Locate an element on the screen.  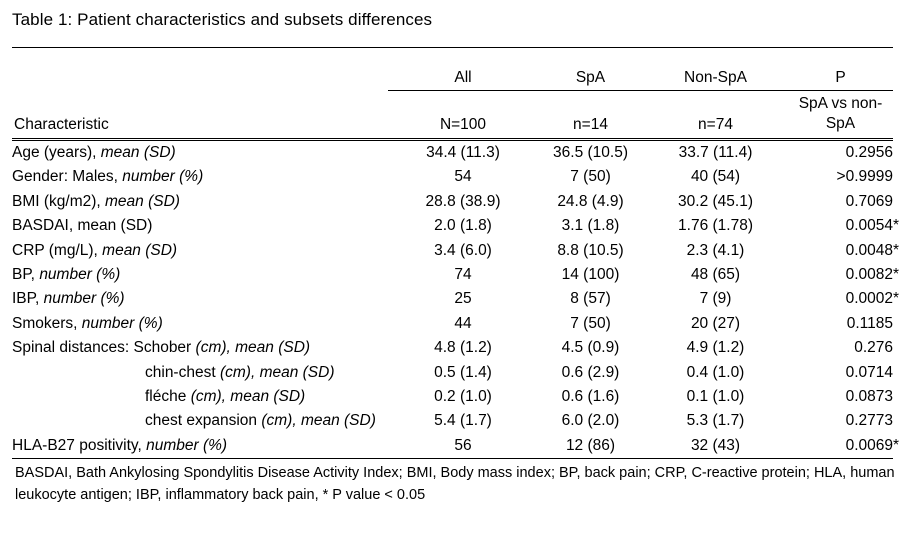
row-label: fléche (cm), mean (SD) is located at coordinates (225, 397).